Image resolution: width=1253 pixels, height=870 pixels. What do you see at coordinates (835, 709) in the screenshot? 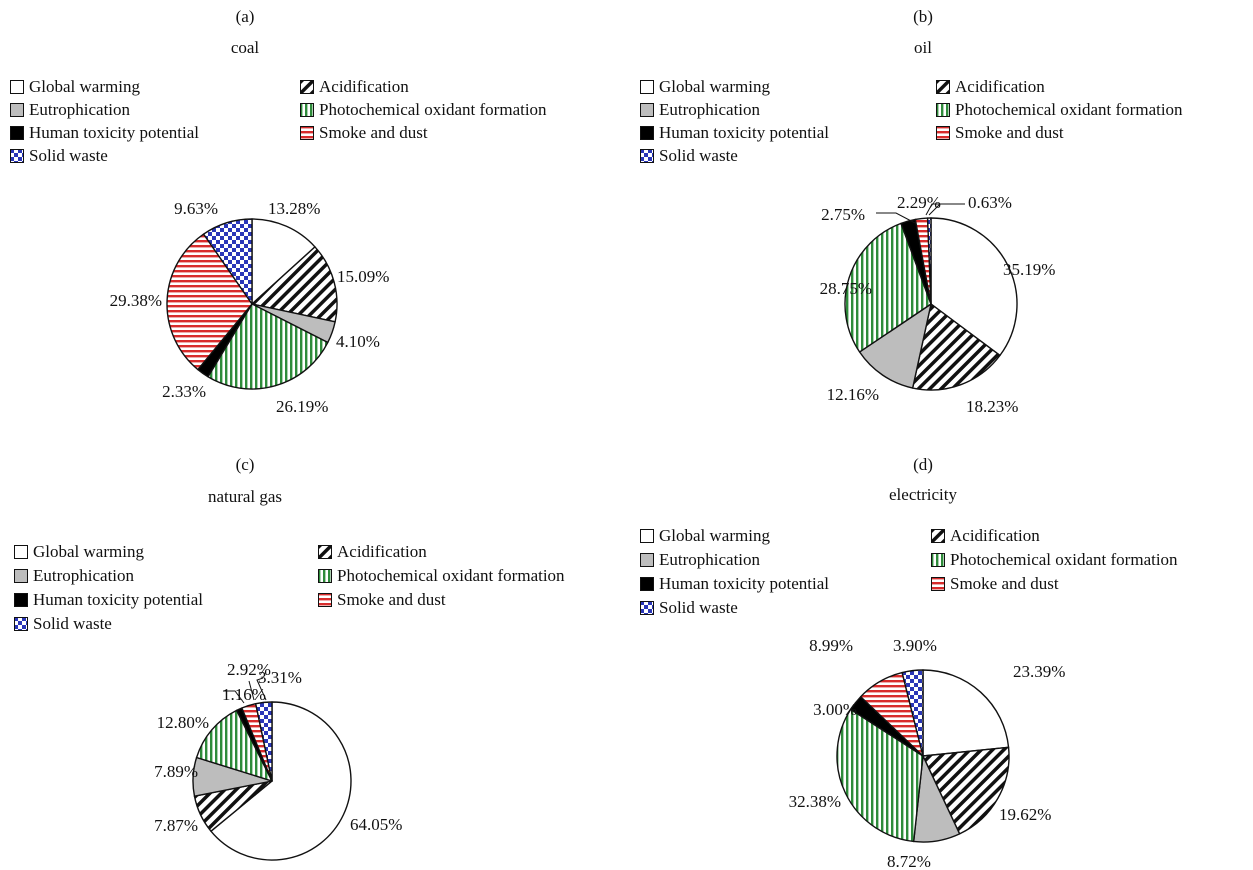
I see `data-label-human-toxicity: 3.00%` at bounding box center [835, 709].